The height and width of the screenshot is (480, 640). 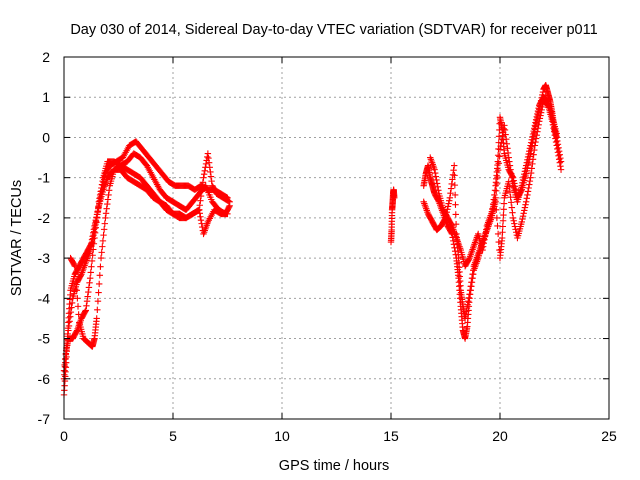 What do you see at coordinates (64, 436) in the screenshot?
I see `x-tick-label: 0` at bounding box center [64, 436].